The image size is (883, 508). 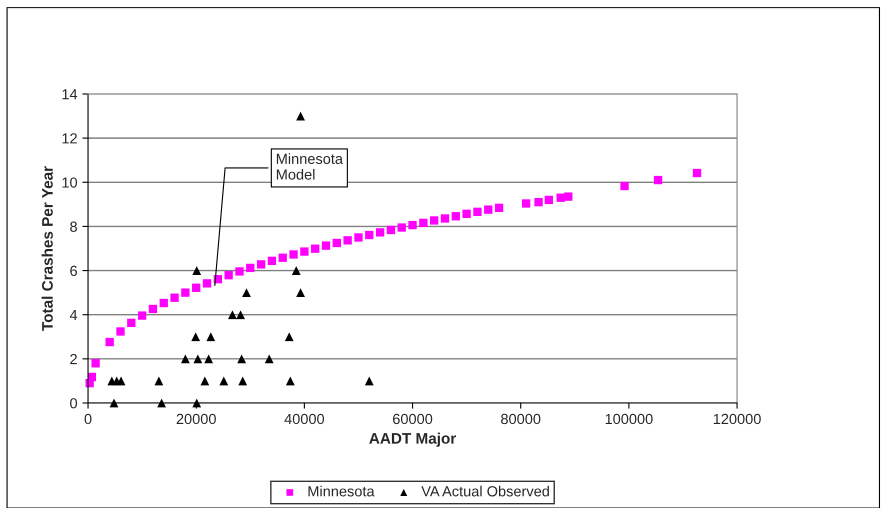 What do you see at coordinates (73, 227) in the screenshot?
I see `y-tick-label: 8` at bounding box center [73, 227].